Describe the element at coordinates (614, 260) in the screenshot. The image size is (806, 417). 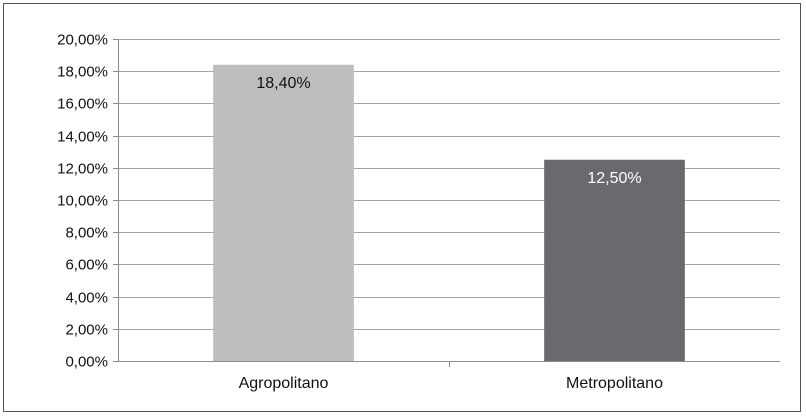
I see `bar-metropolitano` at that location.